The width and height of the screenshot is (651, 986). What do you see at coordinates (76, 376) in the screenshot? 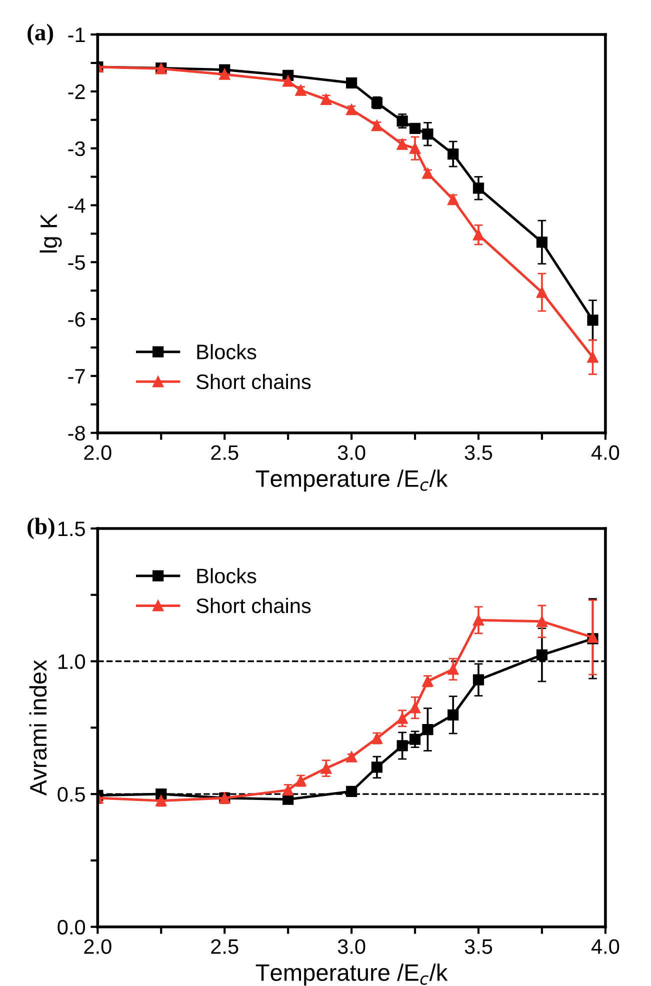
I see `y-tick-label: -7` at bounding box center [76, 376].